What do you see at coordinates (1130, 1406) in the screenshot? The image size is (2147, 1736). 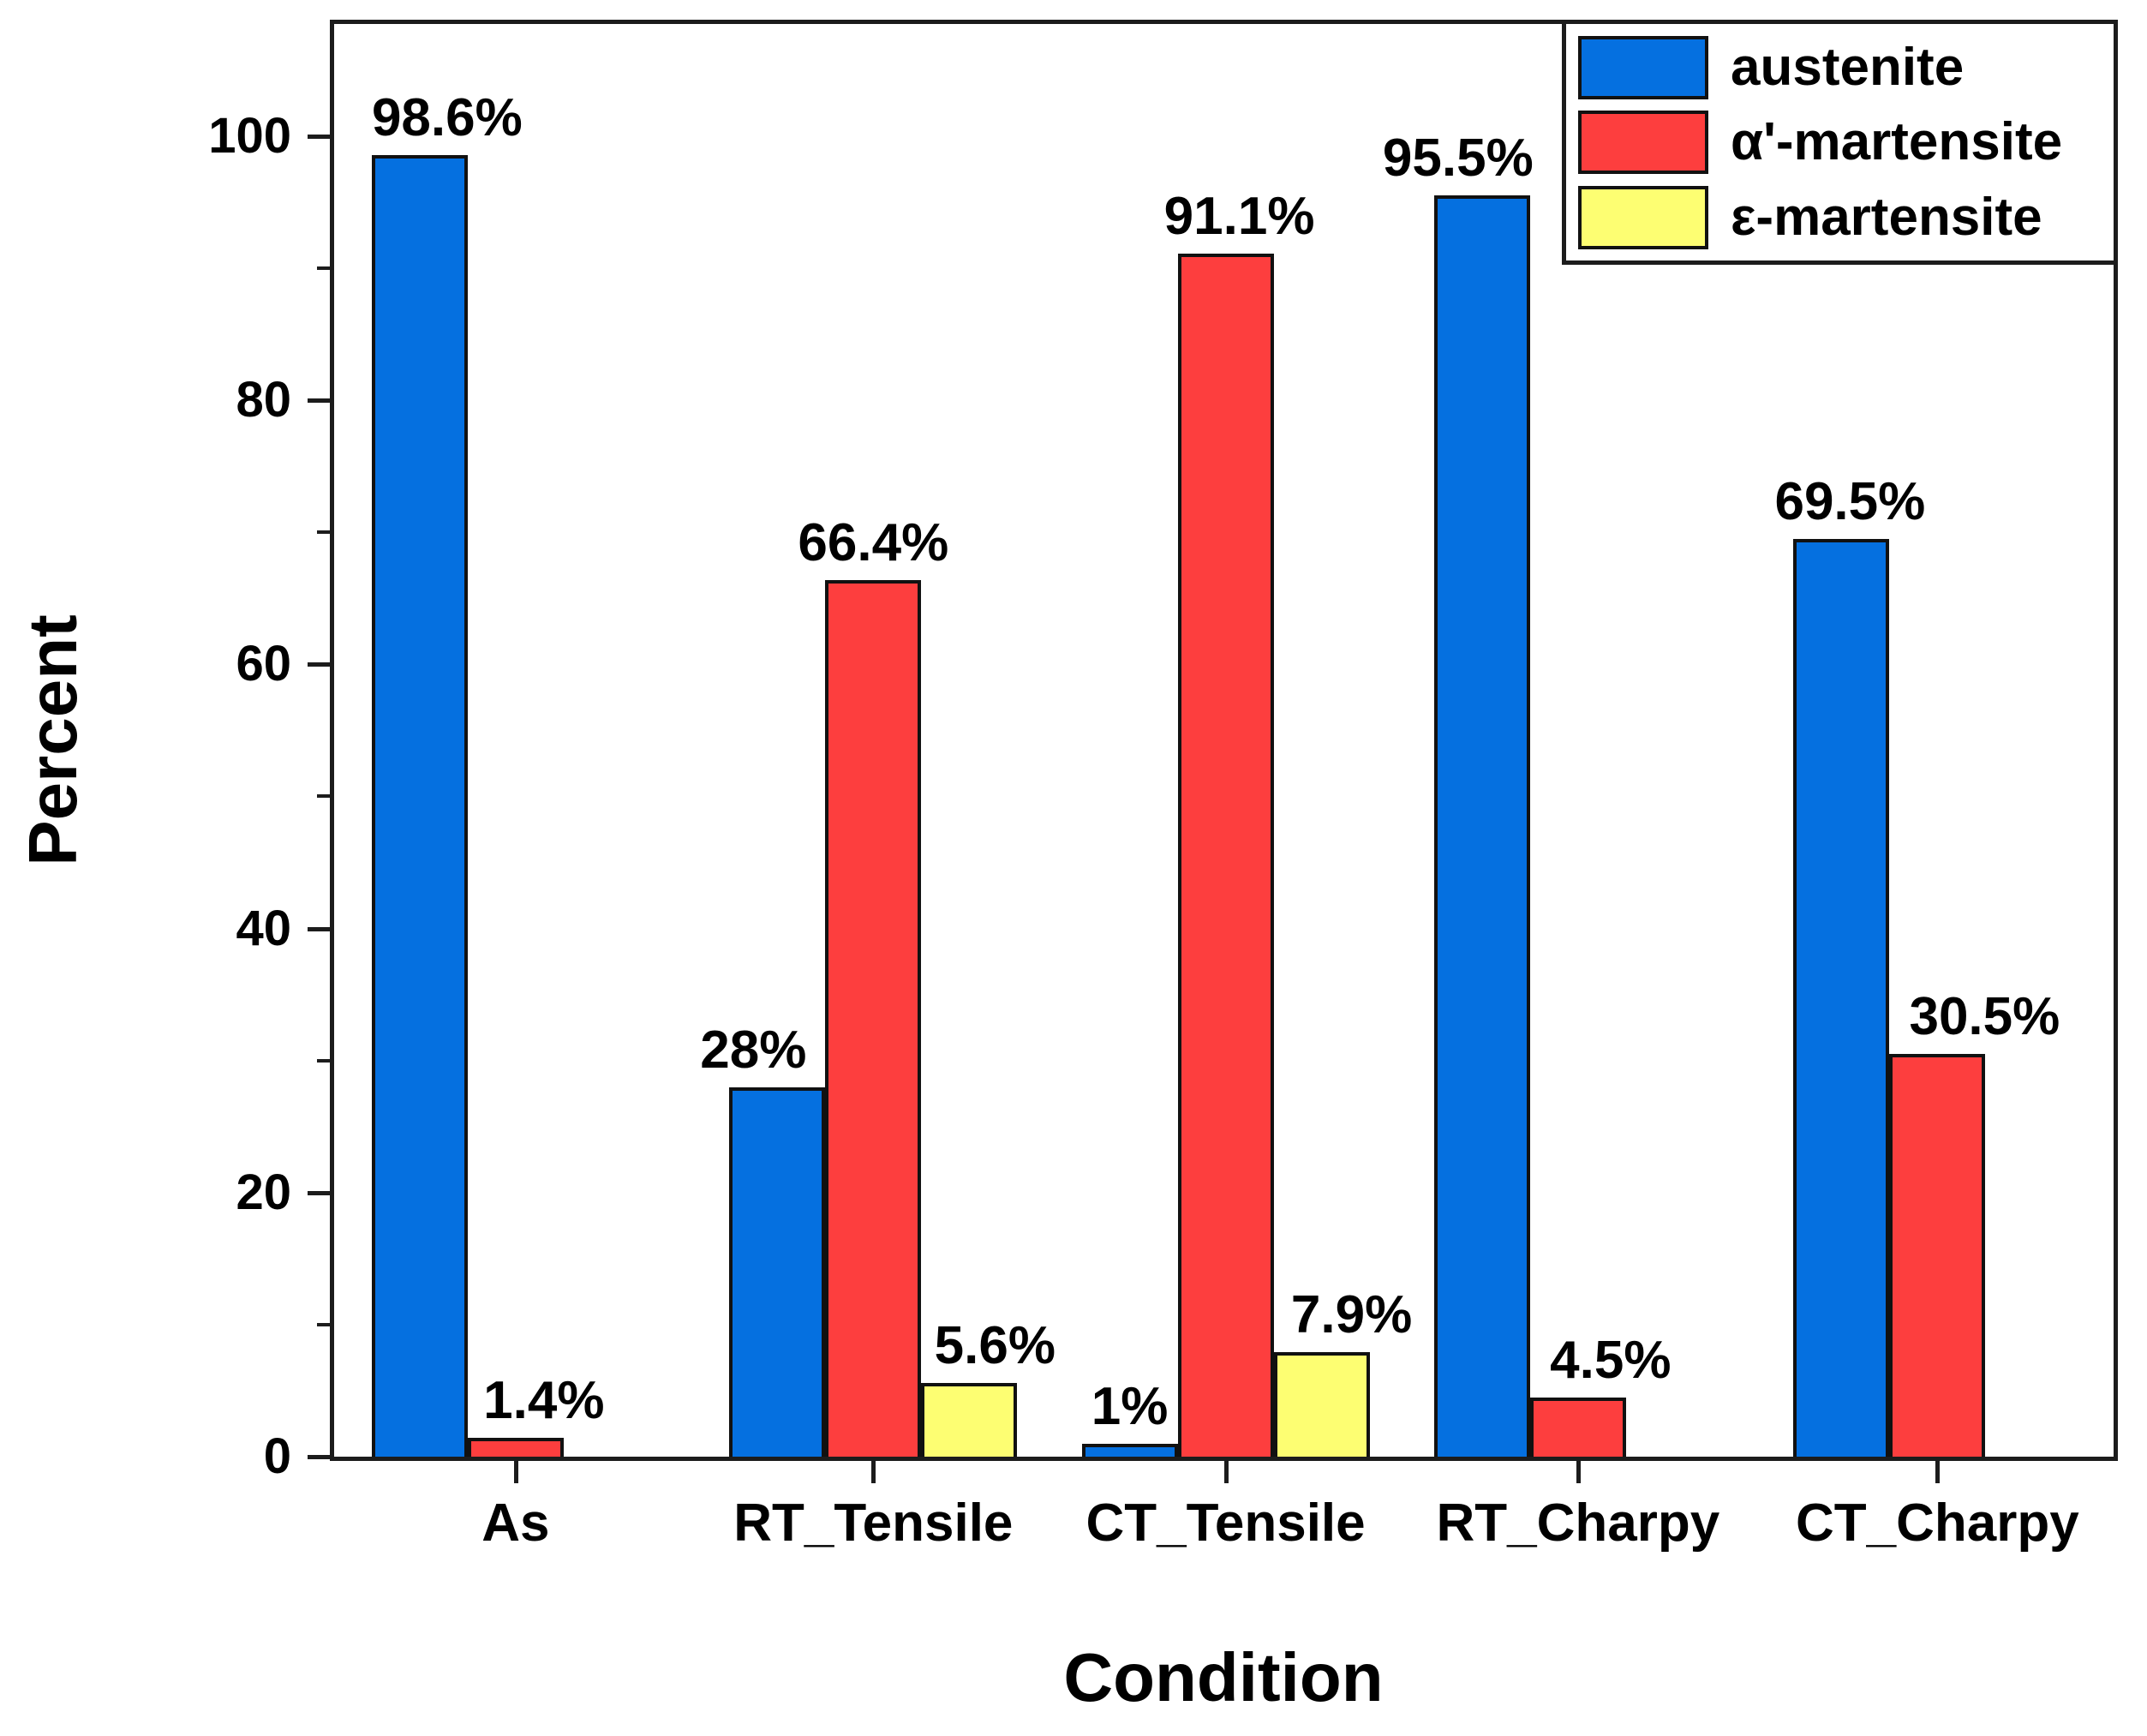 I see `bar-value-label: 1%` at bounding box center [1130, 1406].